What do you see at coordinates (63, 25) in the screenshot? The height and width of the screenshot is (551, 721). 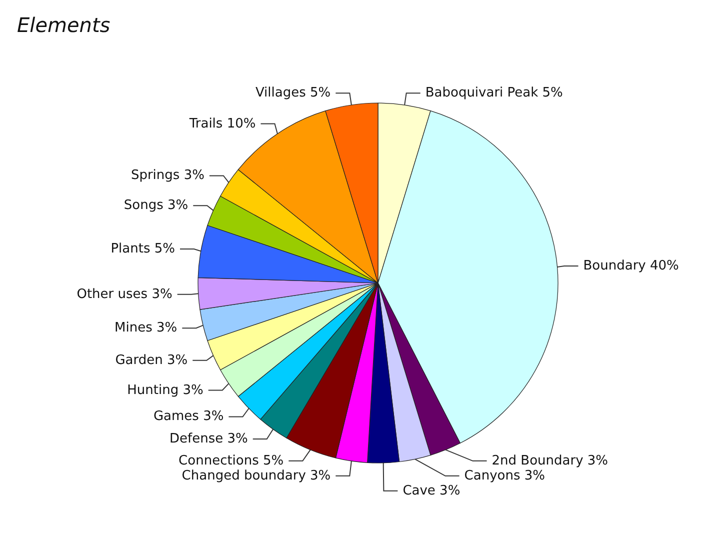 I see `chart-title: Elements` at bounding box center [63, 25].